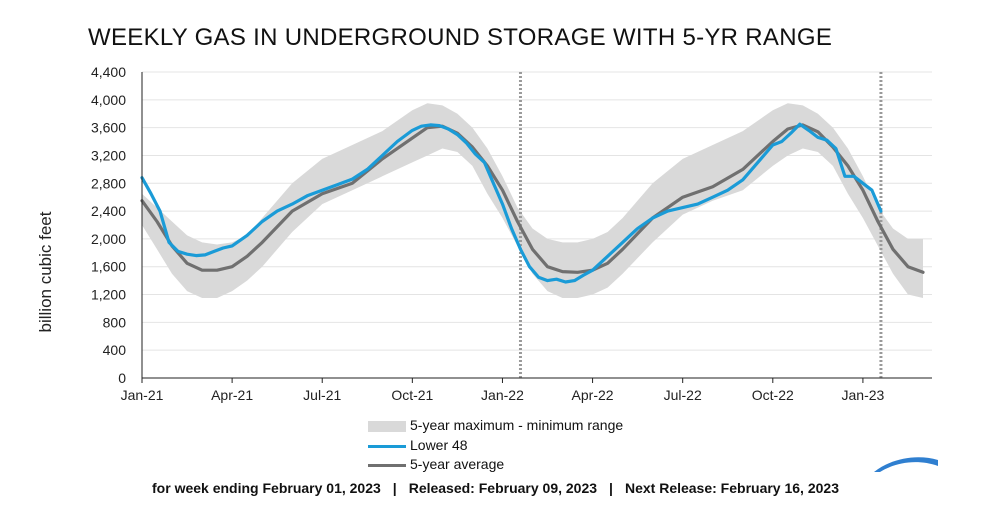  I want to click on y-tick-label: 400, so click(115, 350).